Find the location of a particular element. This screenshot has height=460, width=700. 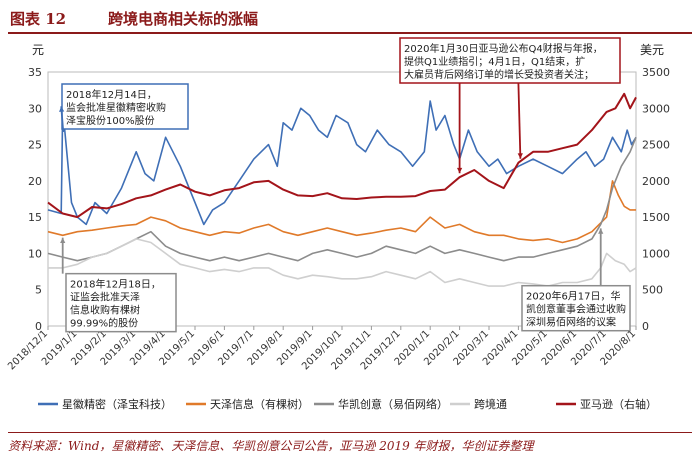

figure-header: 图表 12 跨境电商相关标的涨幅 is located at coordinates (350, 20).